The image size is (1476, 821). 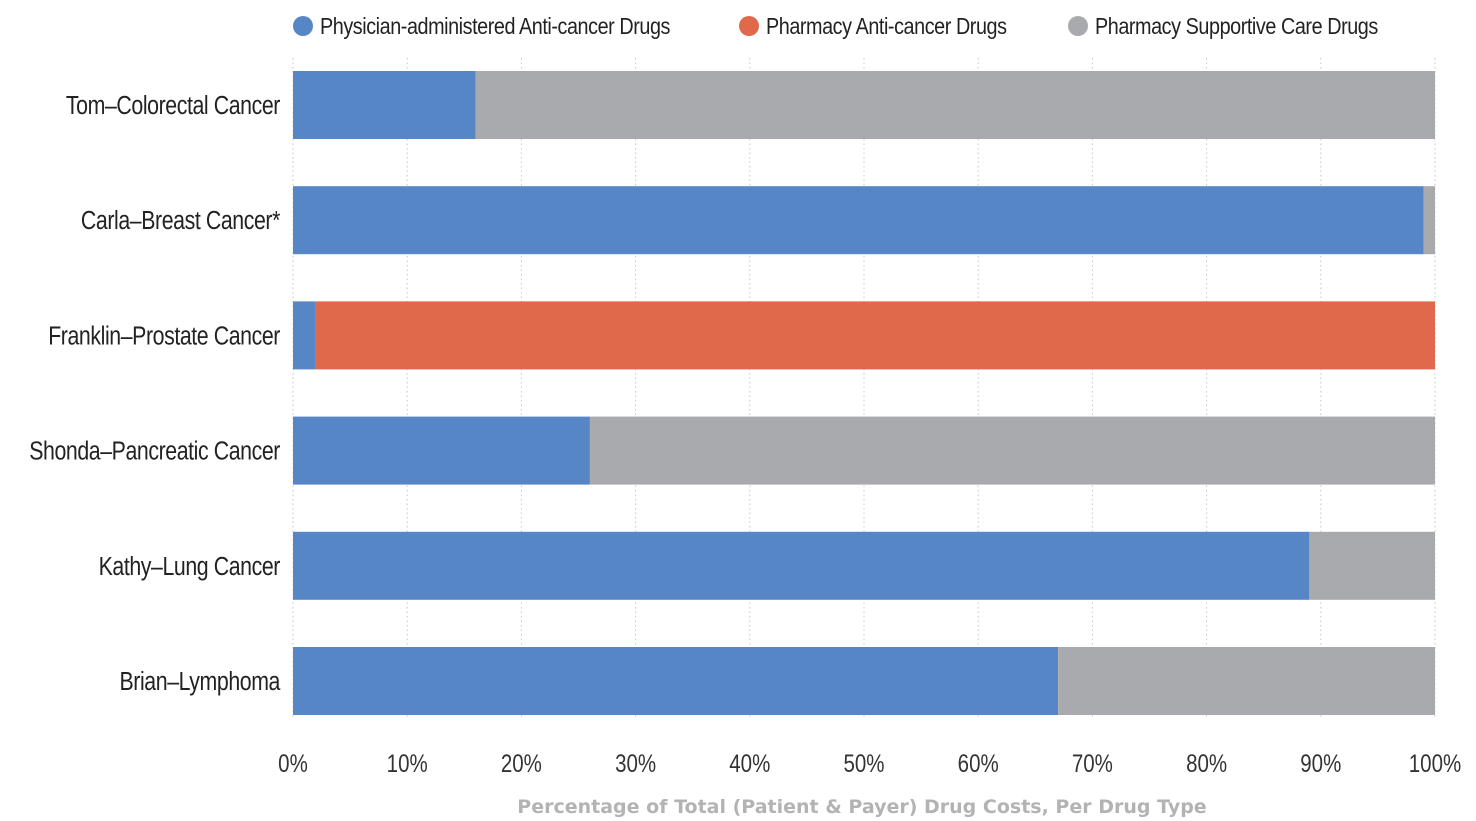 What do you see at coordinates (180, 221) in the screenshot?
I see `category-label: Carla–Breast Cancer*` at bounding box center [180, 221].